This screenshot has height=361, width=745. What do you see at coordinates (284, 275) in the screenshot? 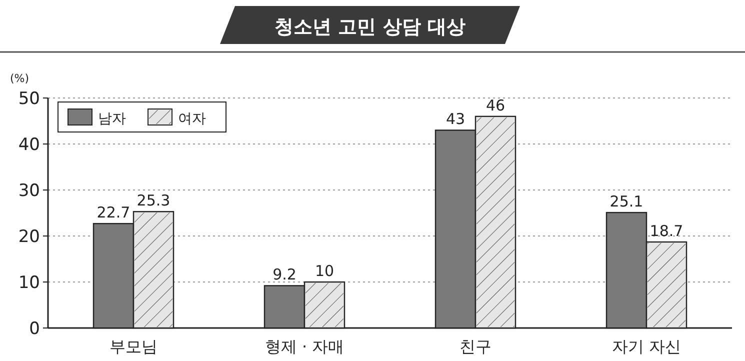
I see `data-label: 9.2` at bounding box center [284, 275].